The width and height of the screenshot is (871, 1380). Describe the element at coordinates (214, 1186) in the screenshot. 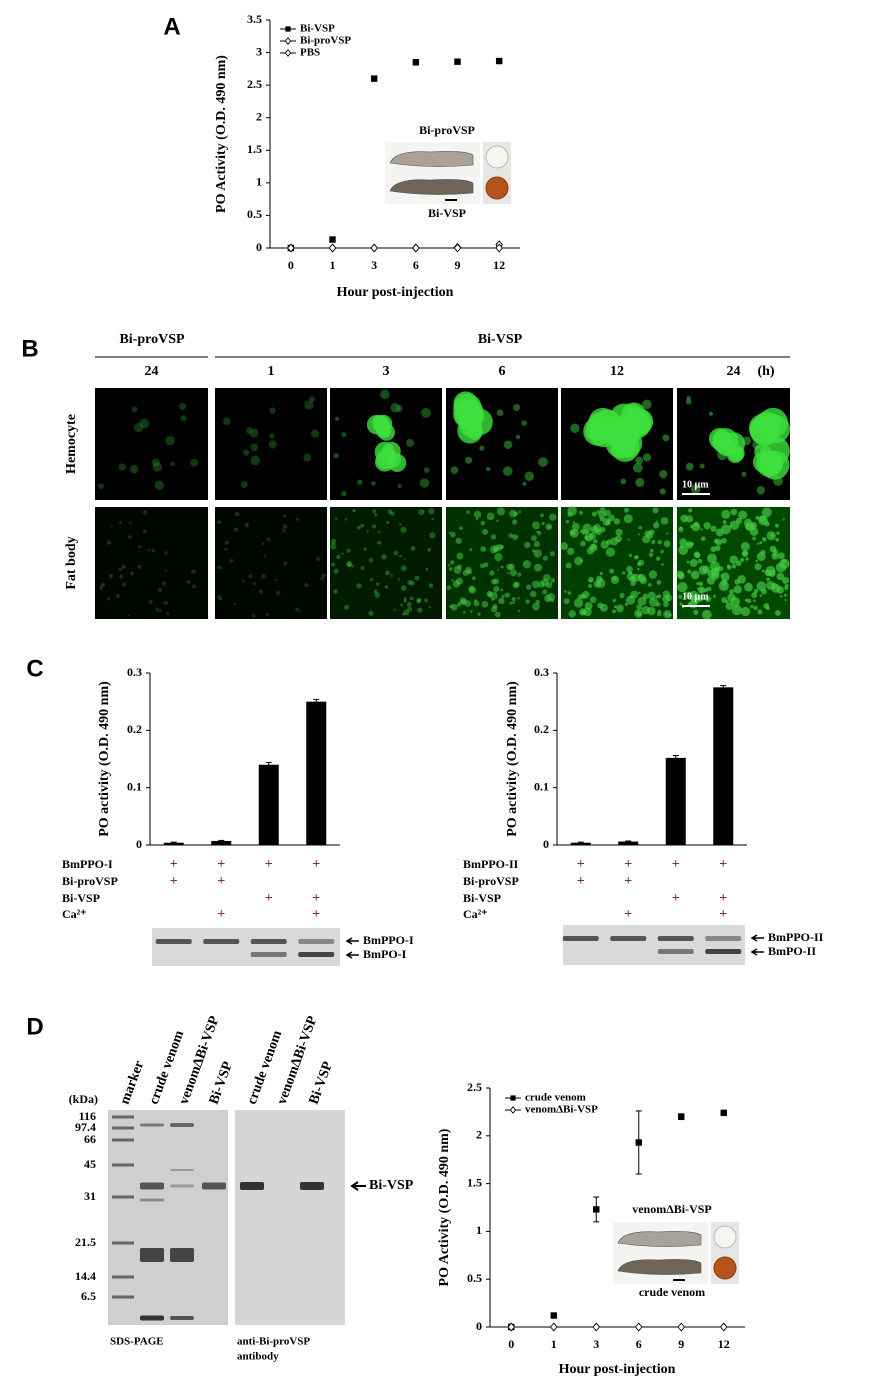

I see `gel-band` at that location.